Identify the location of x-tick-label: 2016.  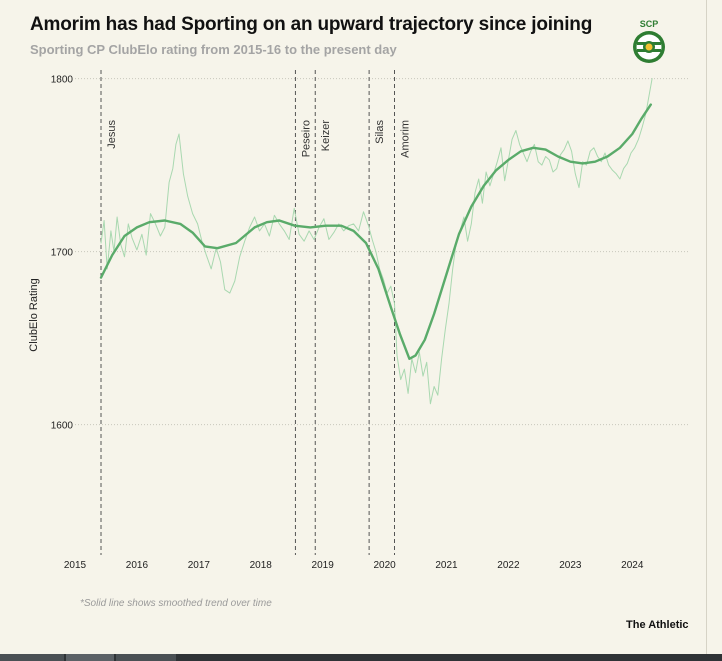
(137, 565).